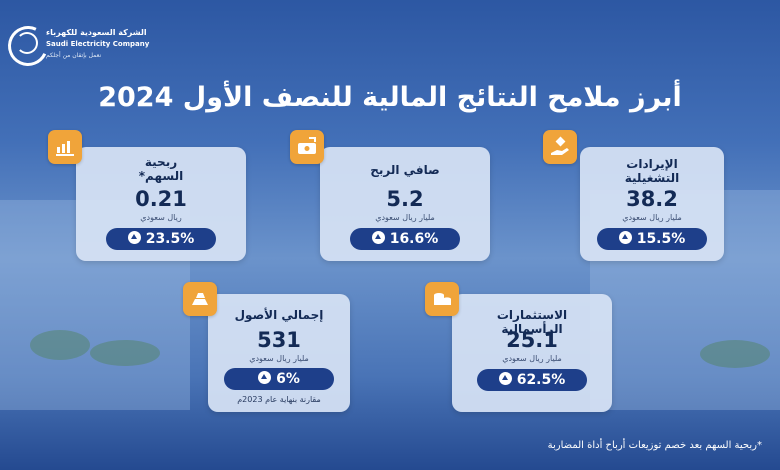 This screenshot has height=470, width=780. I want to click on change-badge: 6%, so click(279, 379).